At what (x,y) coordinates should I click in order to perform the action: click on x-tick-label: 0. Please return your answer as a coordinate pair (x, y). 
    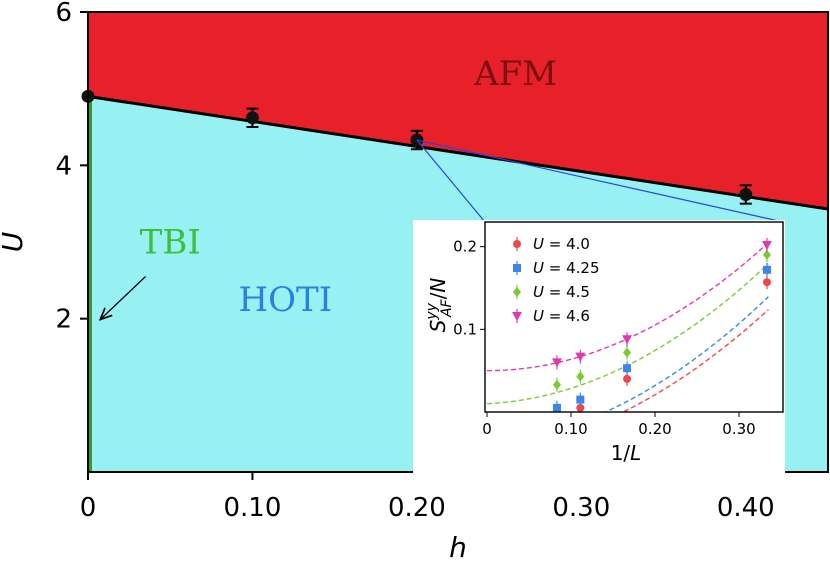
    Looking at the image, I should click on (88, 508).